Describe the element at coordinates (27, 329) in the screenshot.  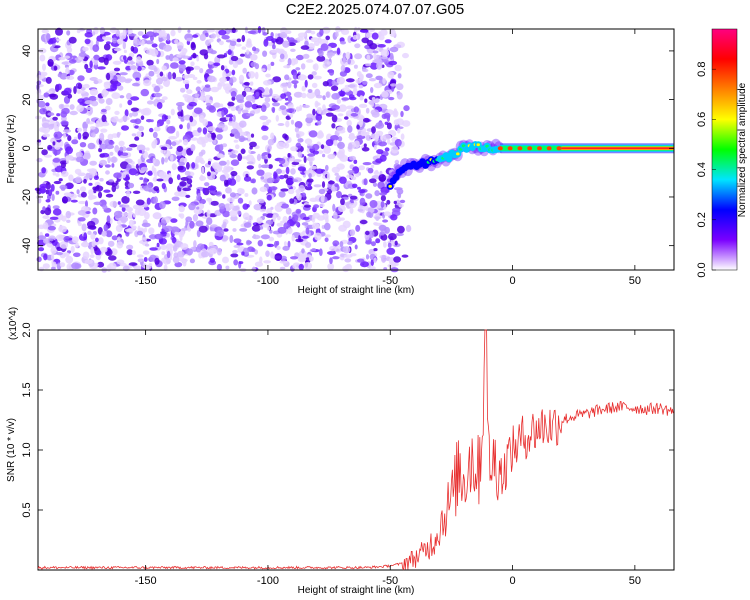
I see `y-tick-label: 2.0` at that location.